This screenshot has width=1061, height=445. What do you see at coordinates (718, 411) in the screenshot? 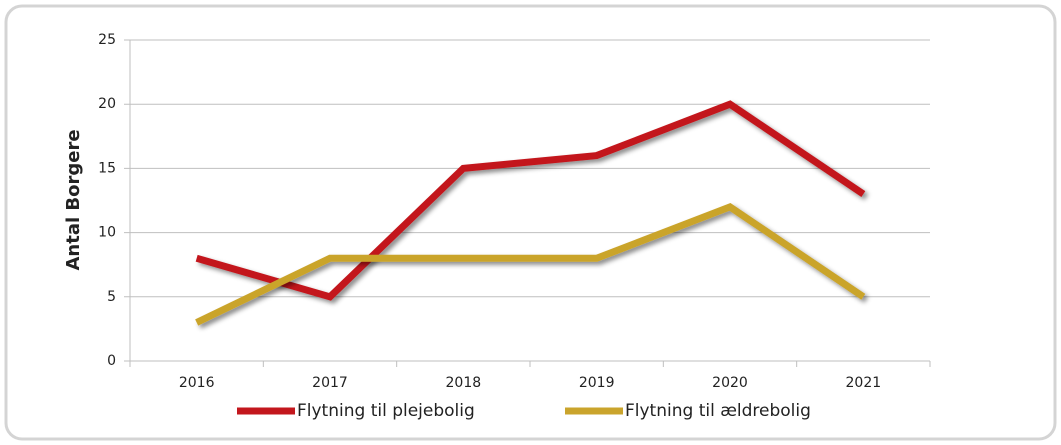
I see `legend-label: Flytning til ældrebolig` at bounding box center [718, 411].